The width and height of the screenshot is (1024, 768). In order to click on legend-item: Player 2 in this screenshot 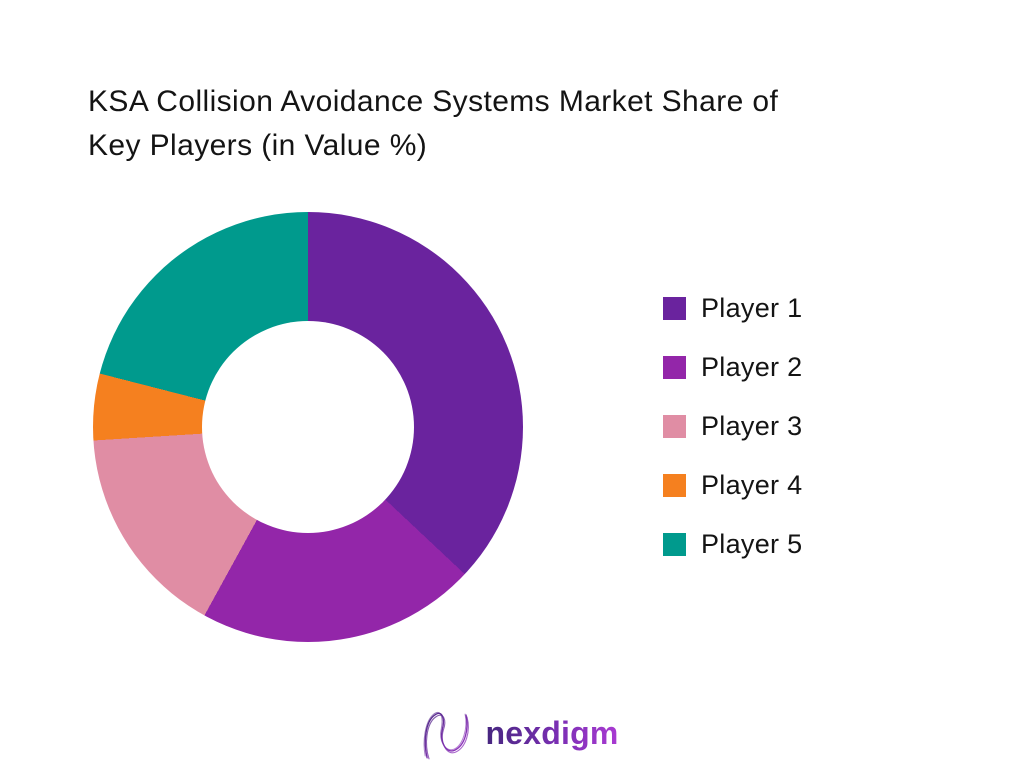, I will do `click(732, 367)`.